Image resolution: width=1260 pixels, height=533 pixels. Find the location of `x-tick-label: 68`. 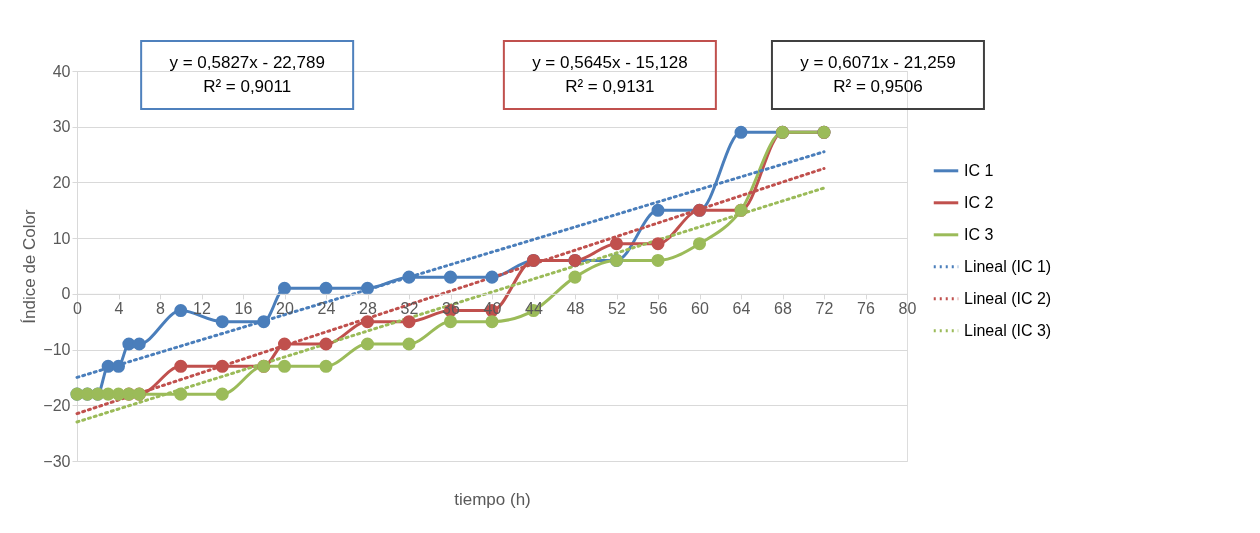

x-tick-label: 68 is located at coordinates (783, 309).